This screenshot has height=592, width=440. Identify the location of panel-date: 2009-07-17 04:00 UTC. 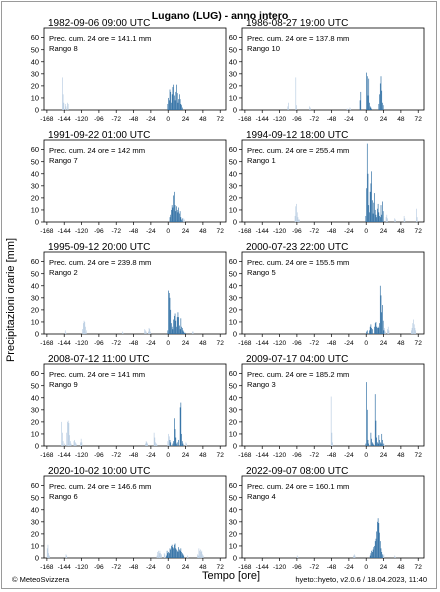
(297, 359).